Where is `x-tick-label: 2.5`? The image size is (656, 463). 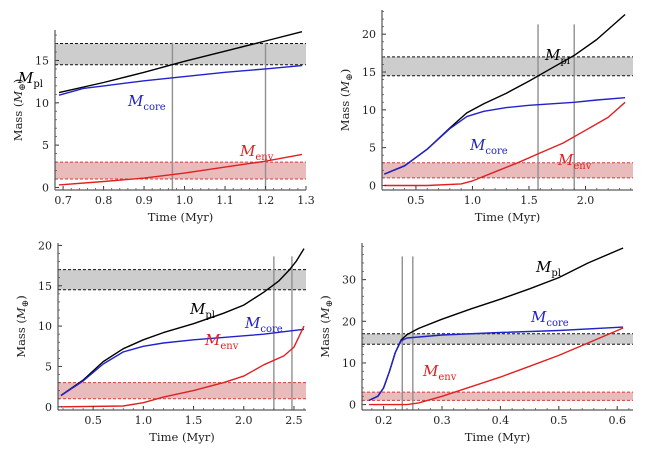
x-tick-label: 2.5 is located at coordinates (294, 420).